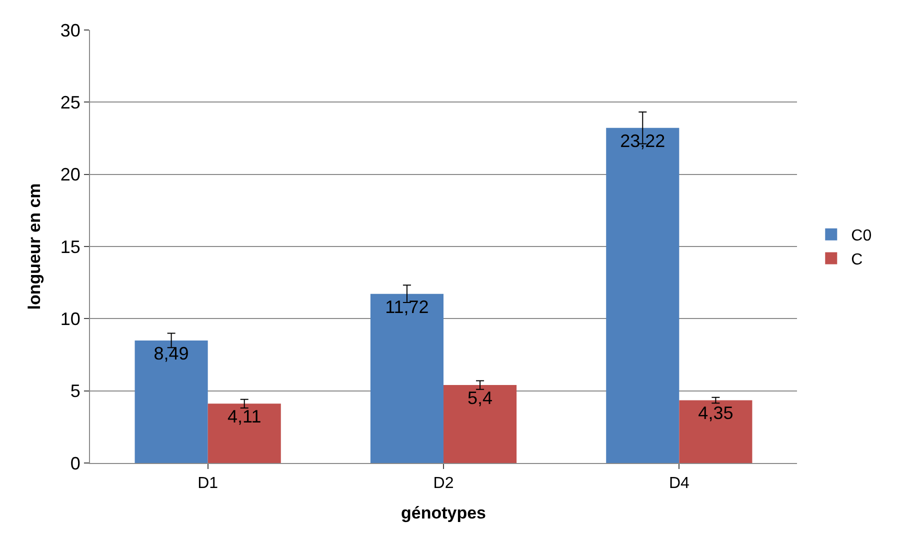 The image size is (907, 553). Describe the element at coordinates (70, 246) in the screenshot. I see `y-tick-label: 15` at that location.